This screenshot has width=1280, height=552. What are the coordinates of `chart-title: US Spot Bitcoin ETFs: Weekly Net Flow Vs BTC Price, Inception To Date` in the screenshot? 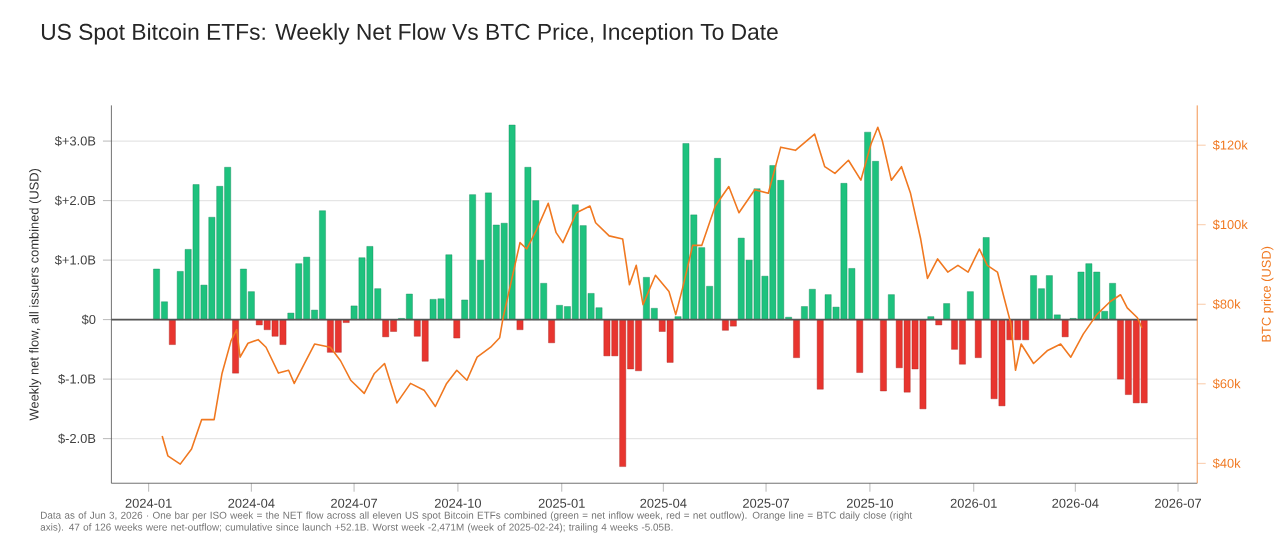 It's located at (409, 33).